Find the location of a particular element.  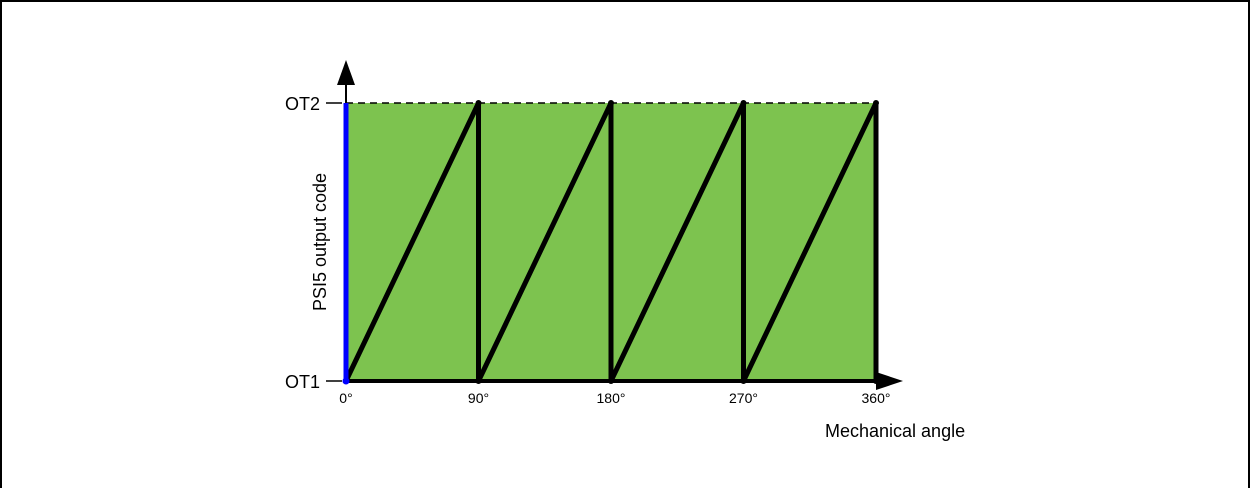

x-tick-label: 0° is located at coordinates (345, 398).